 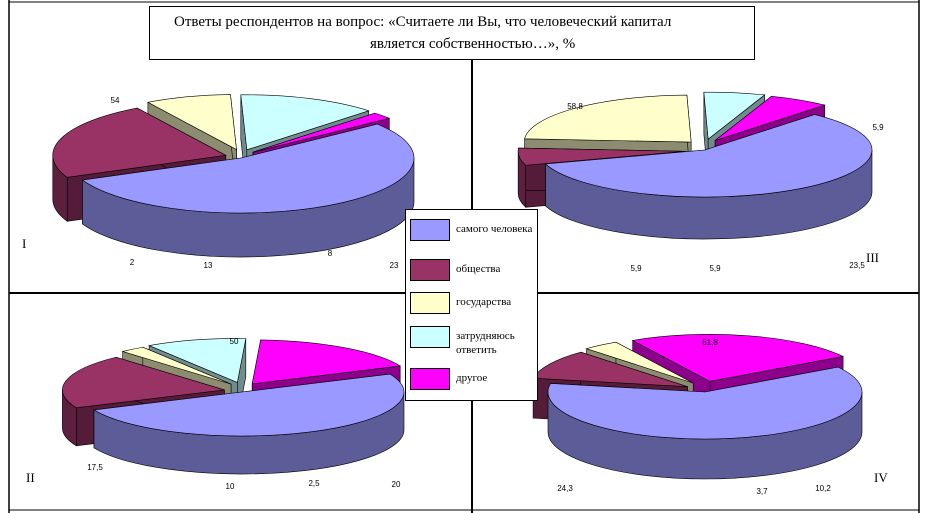 What do you see at coordinates (636, 268) in the screenshot?
I see `pie-III-label-other: 5,9` at bounding box center [636, 268].